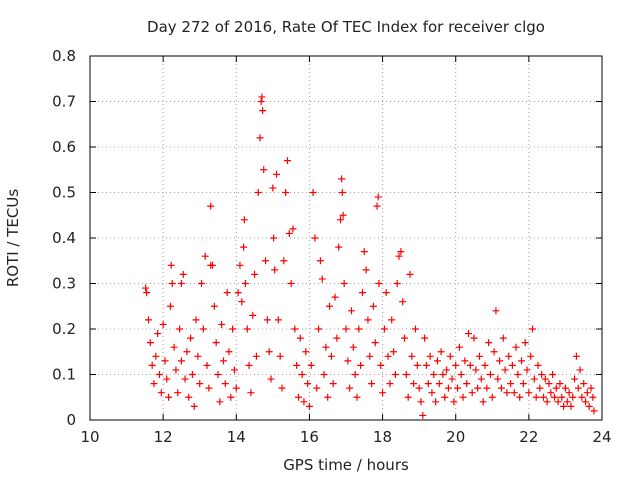 This screenshot has height=480, width=640. What do you see at coordinates (455, 437) in the screenshot?
I see `x-tick-label: 20` at bounding box center [455, 437].